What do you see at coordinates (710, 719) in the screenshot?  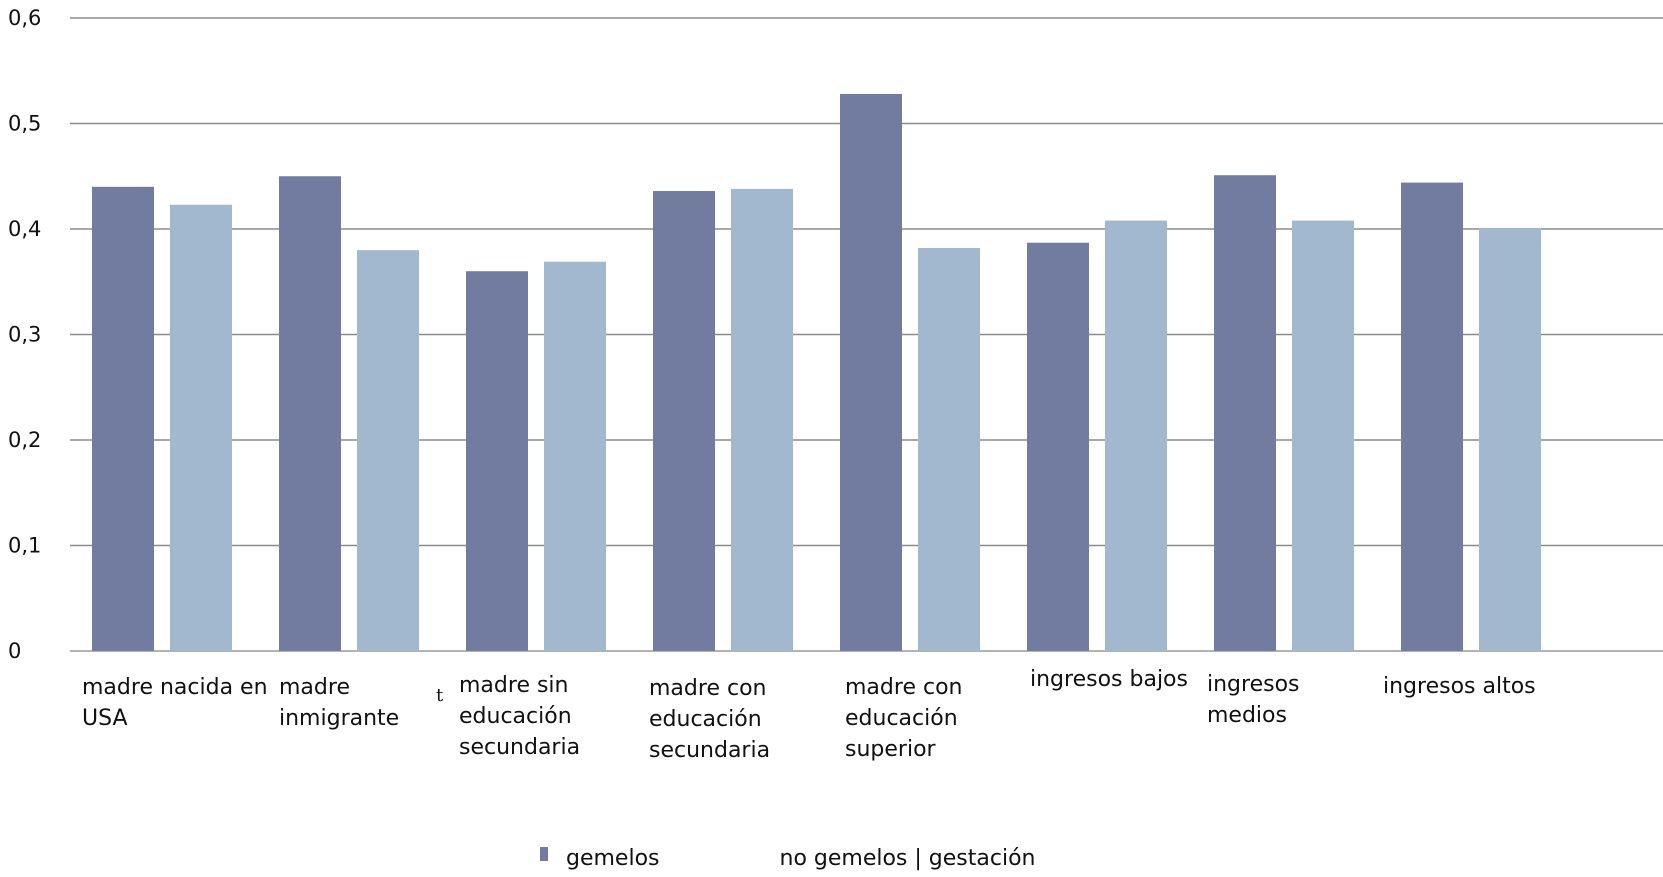 I see `x-tick-label: madre con educación secundaria` at bounding box center [710, 719].